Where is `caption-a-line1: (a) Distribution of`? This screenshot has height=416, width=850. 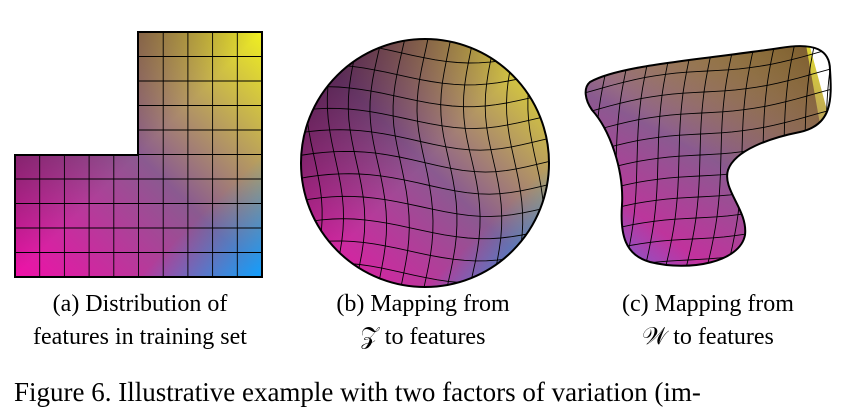 caption-a-line1: (a) Distribution of is located at coordinates (140, 304).